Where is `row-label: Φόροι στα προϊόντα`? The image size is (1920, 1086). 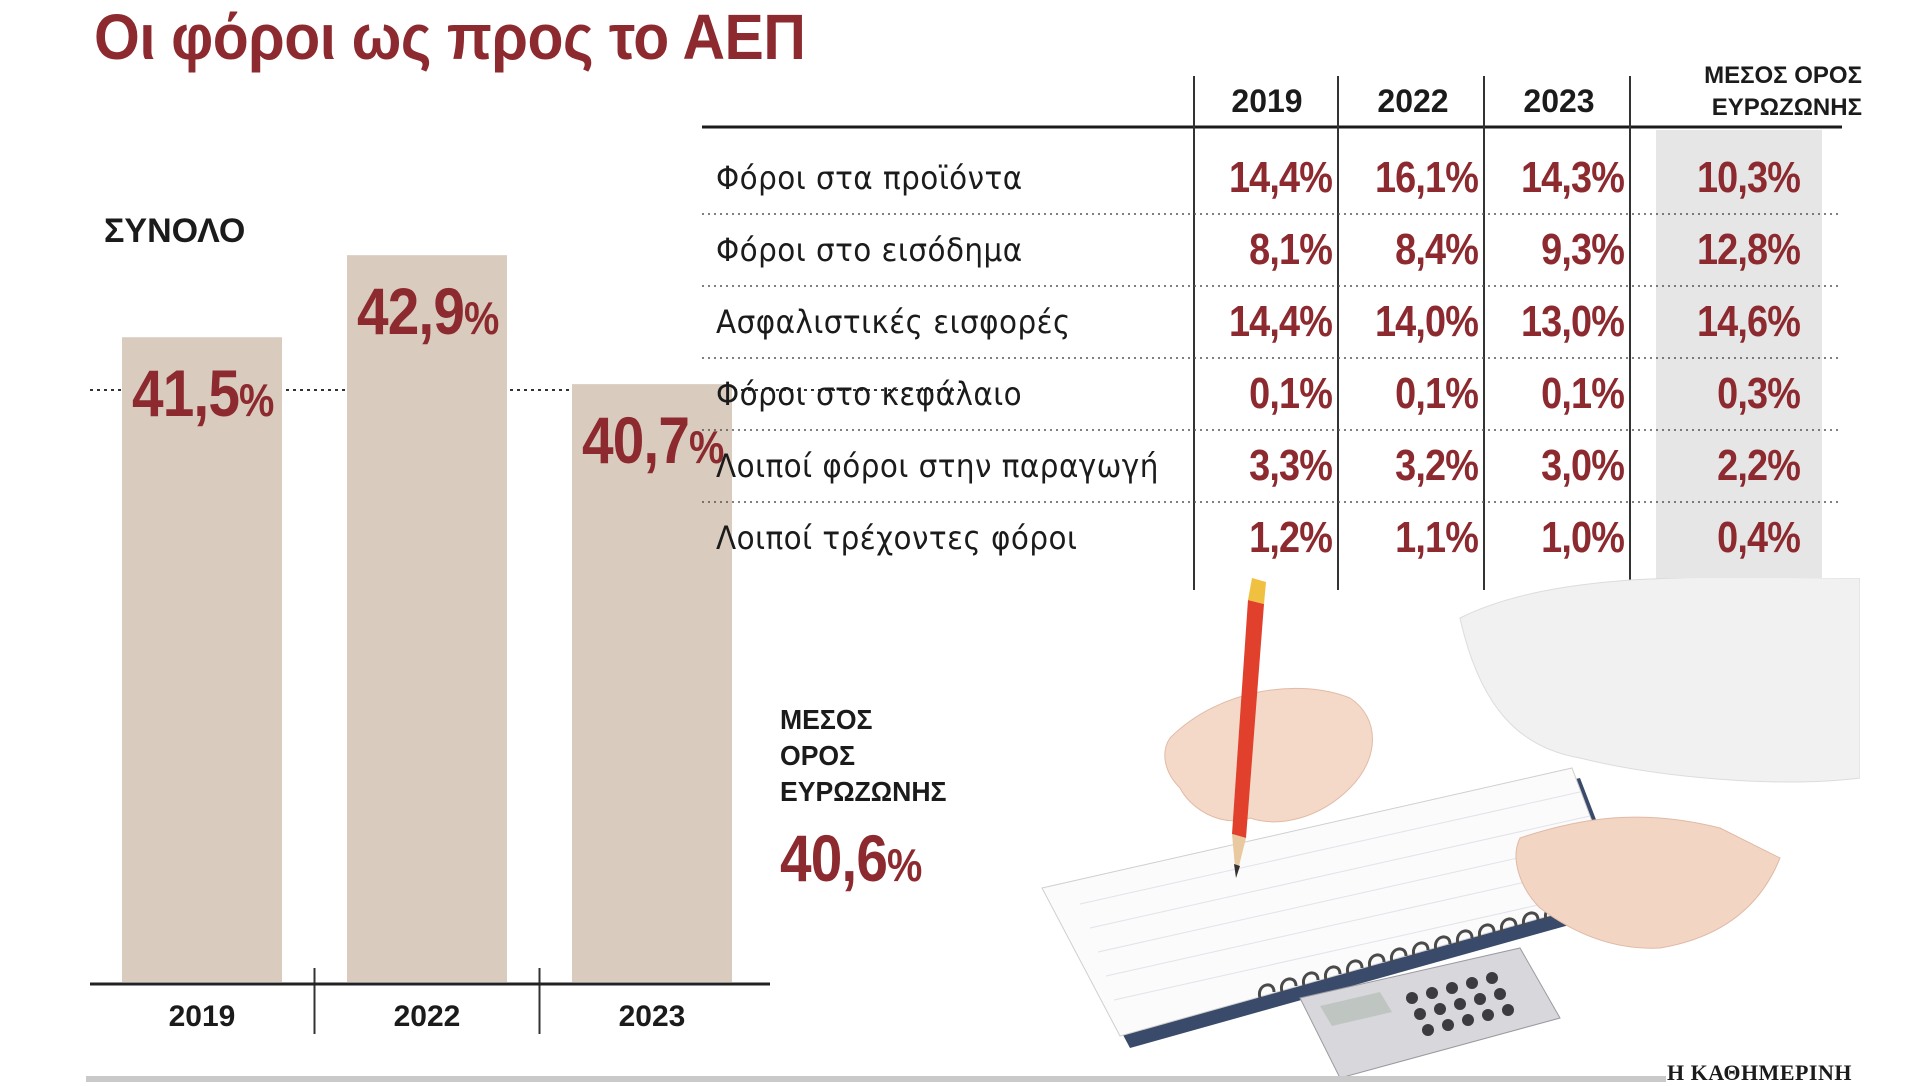
row-label: Φόροι στα προϊόντα is located at coordinates (869, 178).